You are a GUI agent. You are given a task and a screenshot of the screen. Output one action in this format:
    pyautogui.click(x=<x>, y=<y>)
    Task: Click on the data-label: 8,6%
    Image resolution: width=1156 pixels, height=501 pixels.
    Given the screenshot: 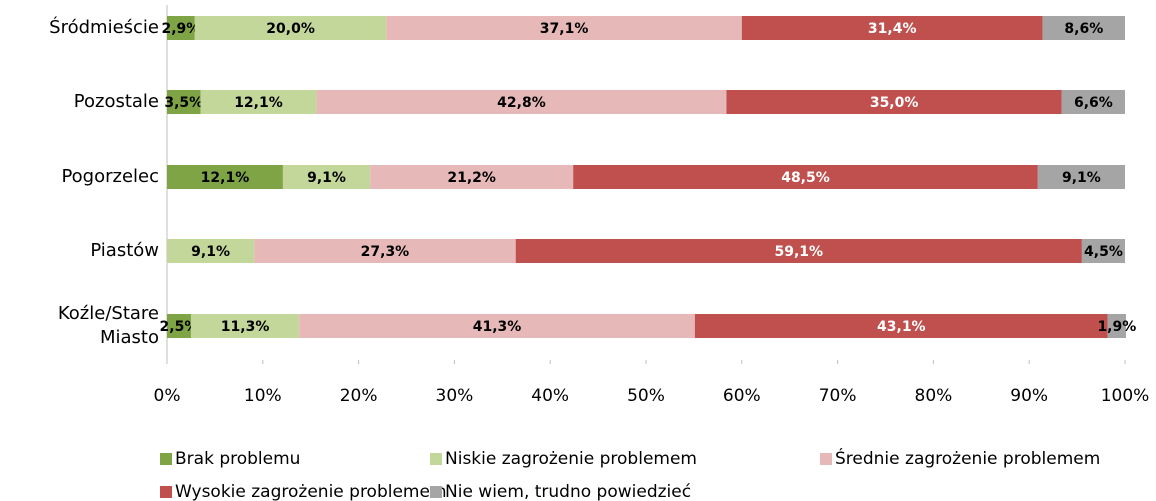 What is the action you would take?
    pyautogui.click(x=1083, y=29)
    